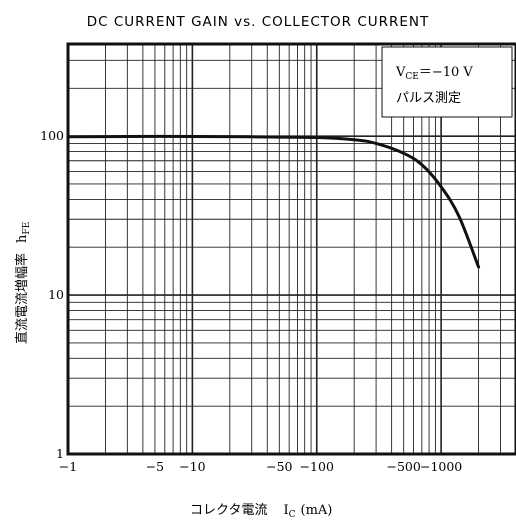  I want to click on y-tick-label: 100, so click(52, 135).